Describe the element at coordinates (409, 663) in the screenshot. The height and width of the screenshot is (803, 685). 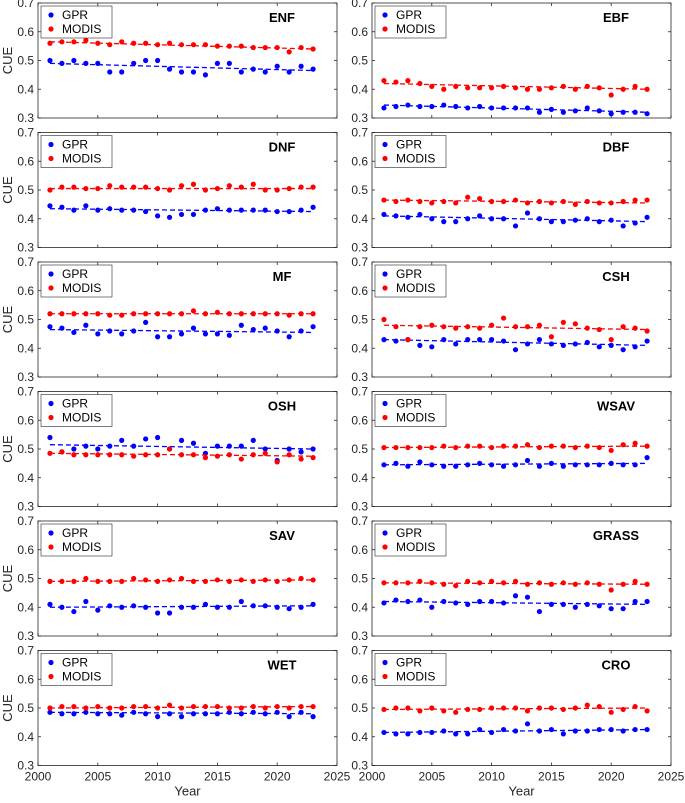
I see `legend-label-gpr: GPR` at that location.